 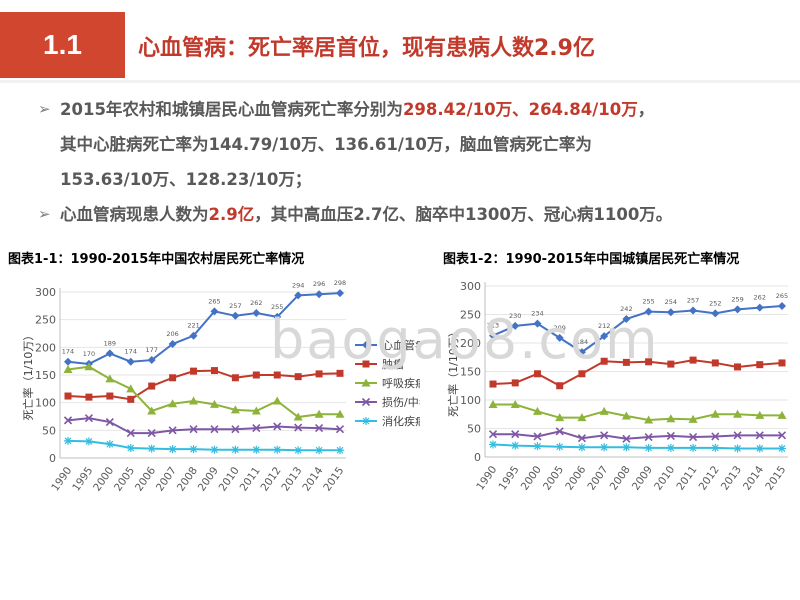 What do you see at coordinates (186, 179) in the screenshot?
I see `bullet-1-line-3: 153.63/10万、128.23/10万；` at bounding box center [186, 179].